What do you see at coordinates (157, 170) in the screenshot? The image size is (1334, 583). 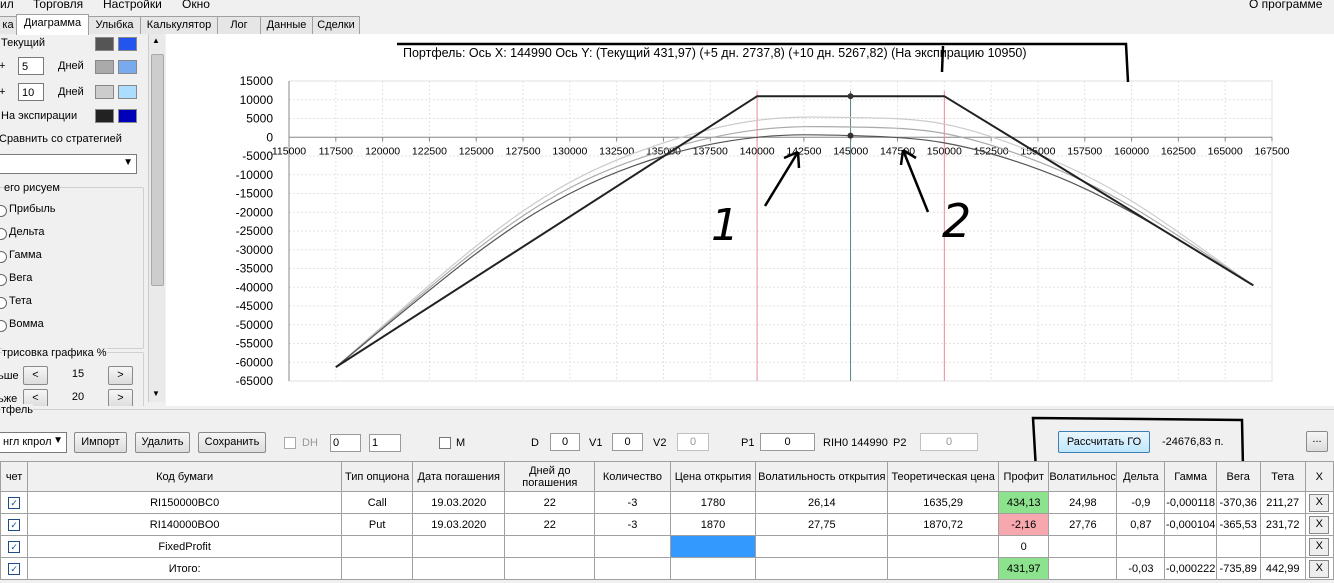 I see `scroll-thumb` at bounding box center [157, 170].